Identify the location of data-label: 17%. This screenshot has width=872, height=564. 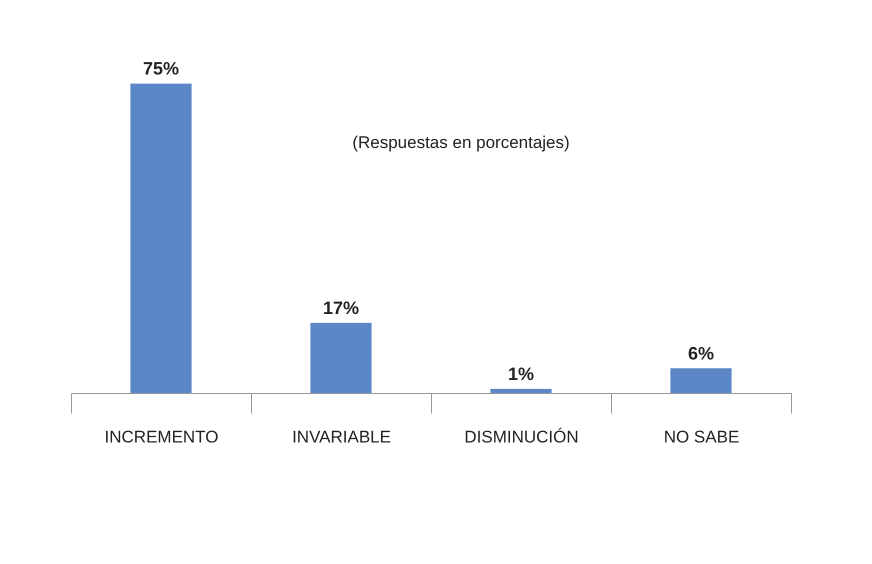
(341, 308).